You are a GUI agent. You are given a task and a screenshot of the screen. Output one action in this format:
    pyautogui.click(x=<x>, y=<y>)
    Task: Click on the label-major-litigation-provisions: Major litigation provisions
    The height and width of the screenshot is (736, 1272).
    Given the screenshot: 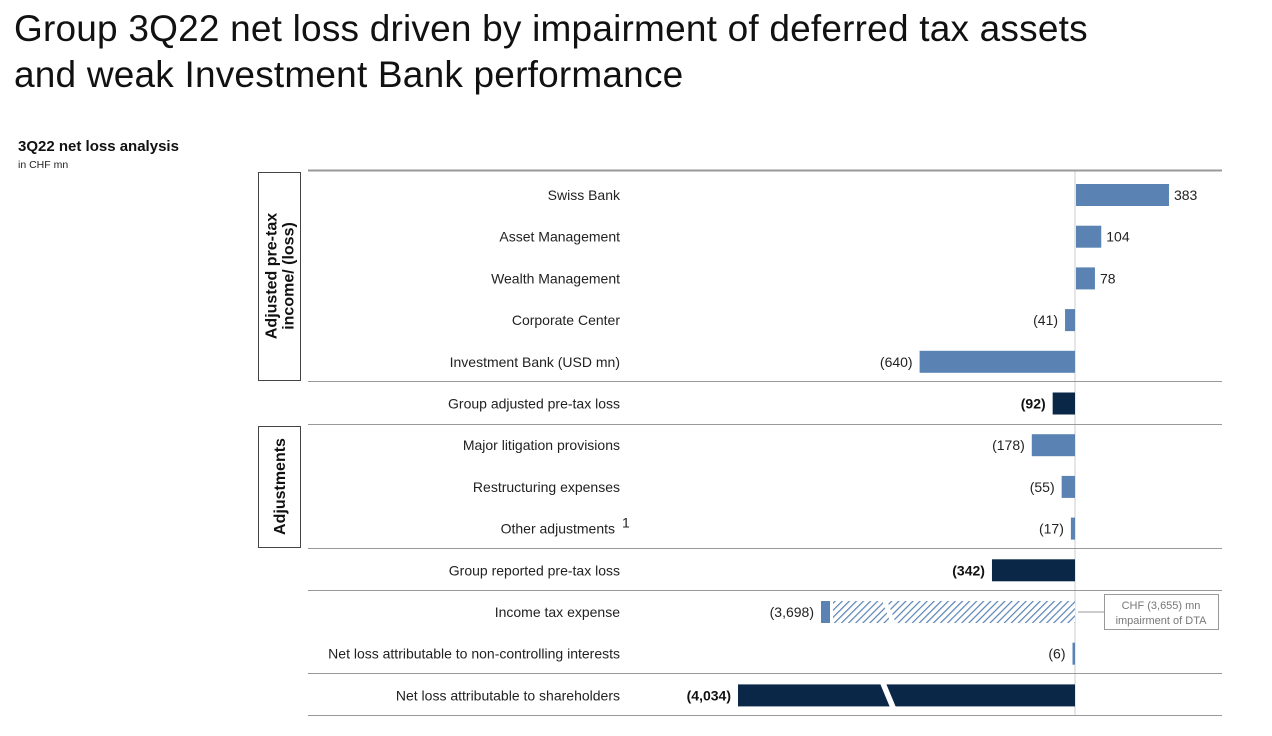 What is the action you would take?
    pyautogui.click(x=541, y=445)
    